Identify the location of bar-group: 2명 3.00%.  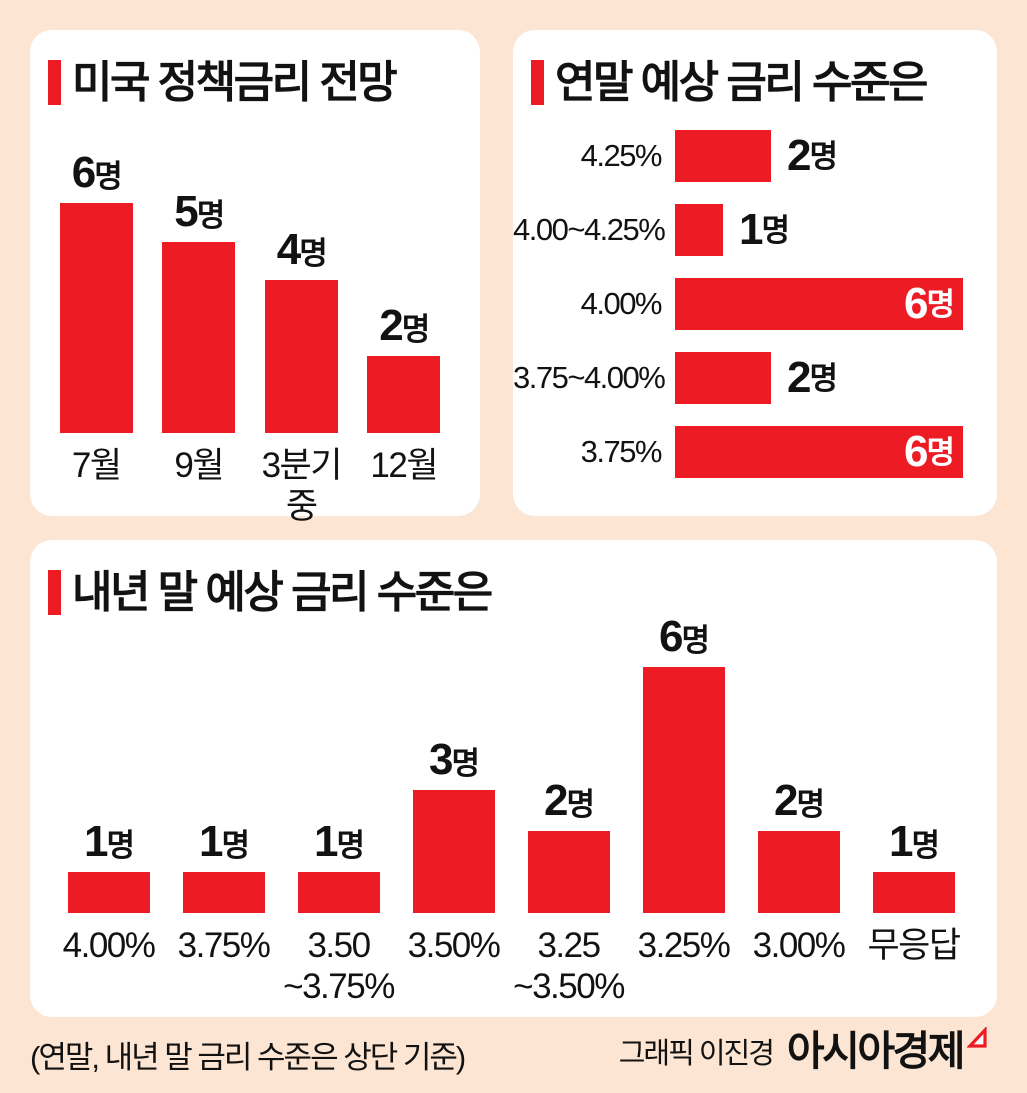
(798, 813).